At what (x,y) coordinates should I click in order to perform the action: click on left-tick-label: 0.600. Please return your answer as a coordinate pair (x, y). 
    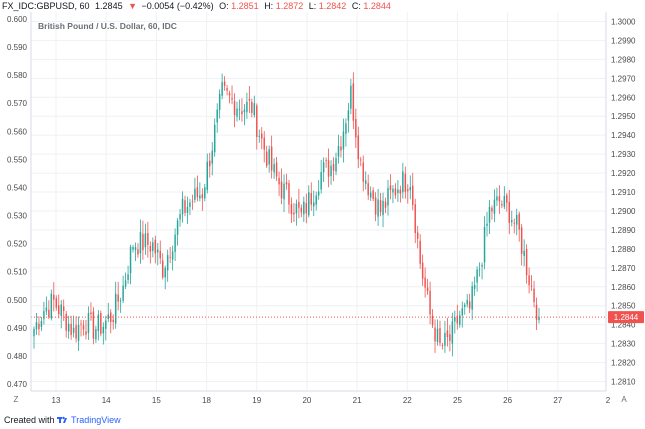
    Looking at the image, I should click on (17, 19).